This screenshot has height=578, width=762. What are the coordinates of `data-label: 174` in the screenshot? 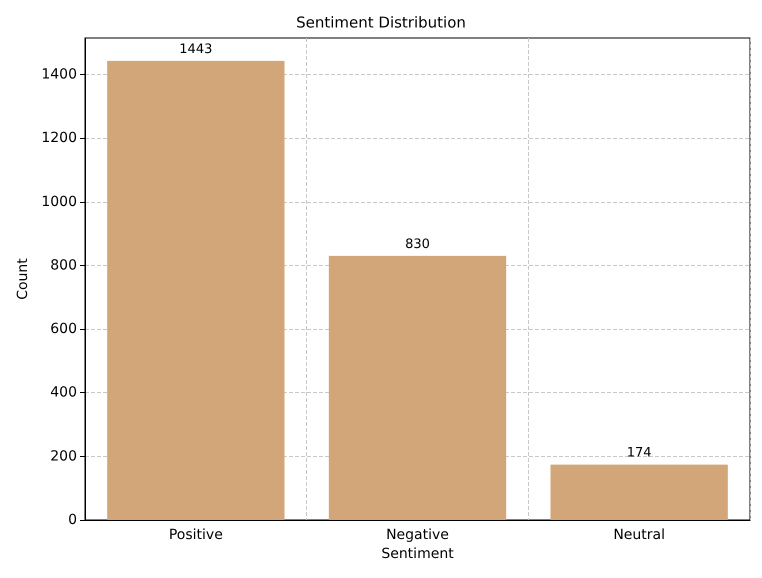 It's located at (639, 453).